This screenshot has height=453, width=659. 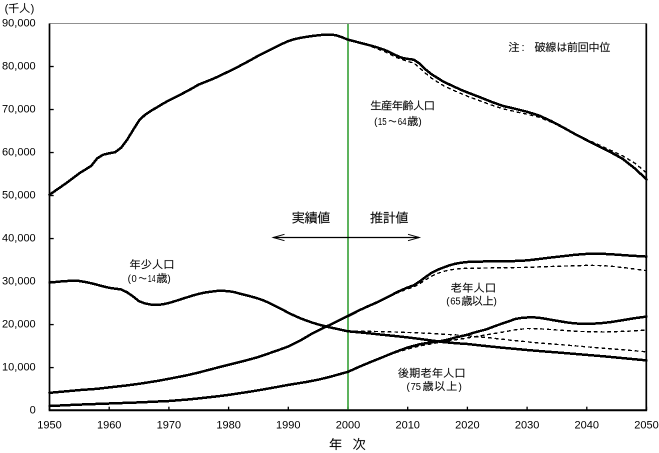 I want to click on svg-text: 1980, so click(x=228, y=426).